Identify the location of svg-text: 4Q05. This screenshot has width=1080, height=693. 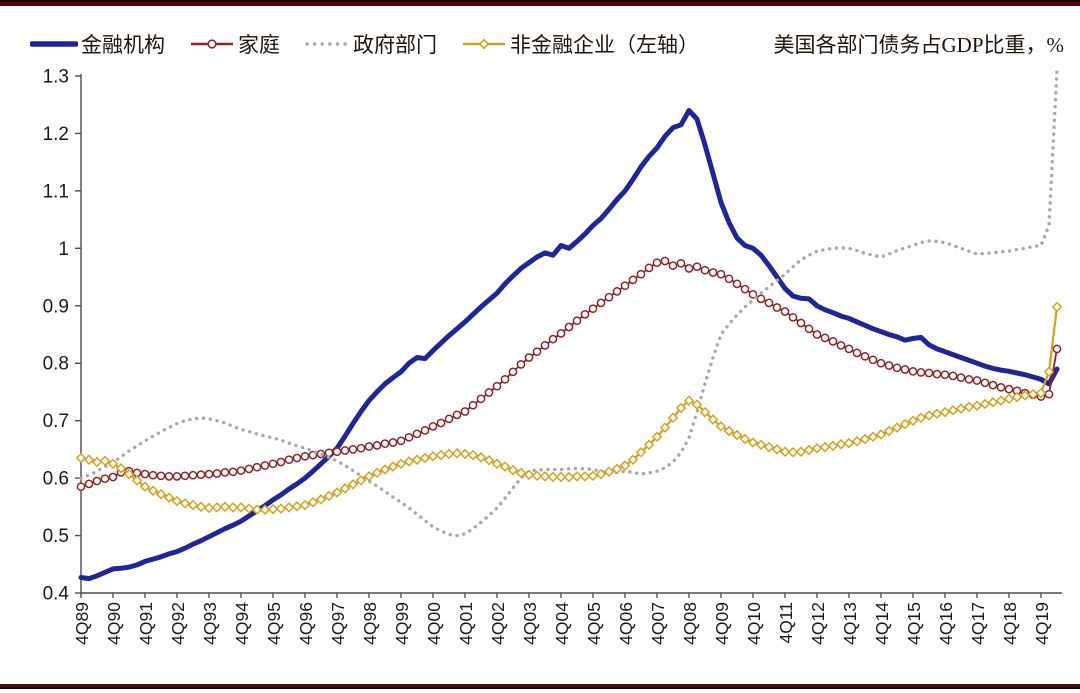
(594, 623).